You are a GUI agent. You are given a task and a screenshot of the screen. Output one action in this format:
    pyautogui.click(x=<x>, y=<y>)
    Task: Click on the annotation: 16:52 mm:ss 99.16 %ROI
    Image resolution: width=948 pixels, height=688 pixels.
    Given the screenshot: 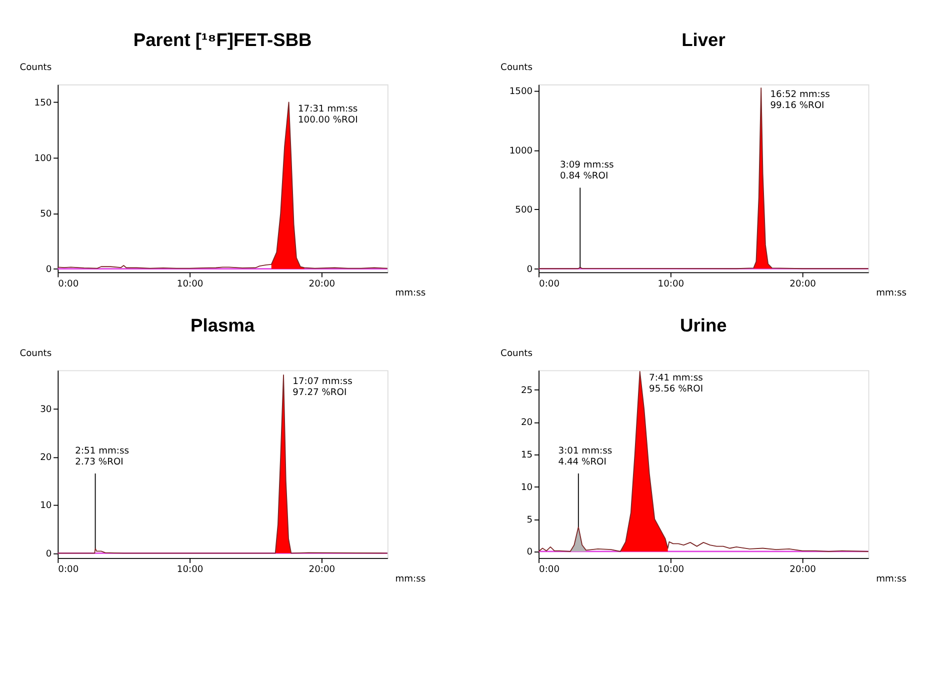 What is the action you would take?
    pyautogui.click(x=800, y=101)
    